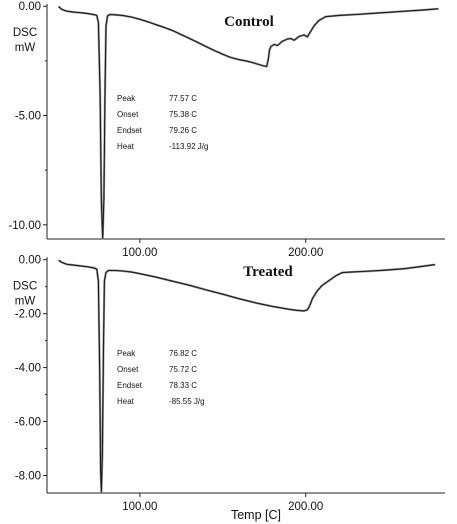 The height and width of the screenshot is (524, 457). What do you see at coordinates (183, 114) in the screenshot?
I see `annotation-value: 75.38 C` at bounding box center [183, 114].